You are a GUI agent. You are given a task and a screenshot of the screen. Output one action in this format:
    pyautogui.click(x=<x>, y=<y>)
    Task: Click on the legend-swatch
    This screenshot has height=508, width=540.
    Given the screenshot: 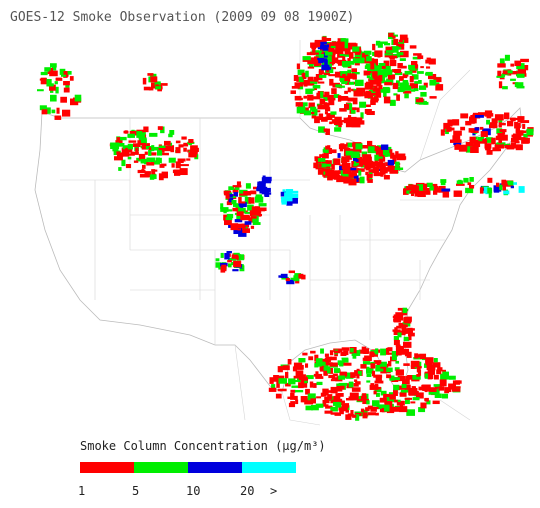 What is the action you would take?
    pyautogui.click(x=161, y=467)
    